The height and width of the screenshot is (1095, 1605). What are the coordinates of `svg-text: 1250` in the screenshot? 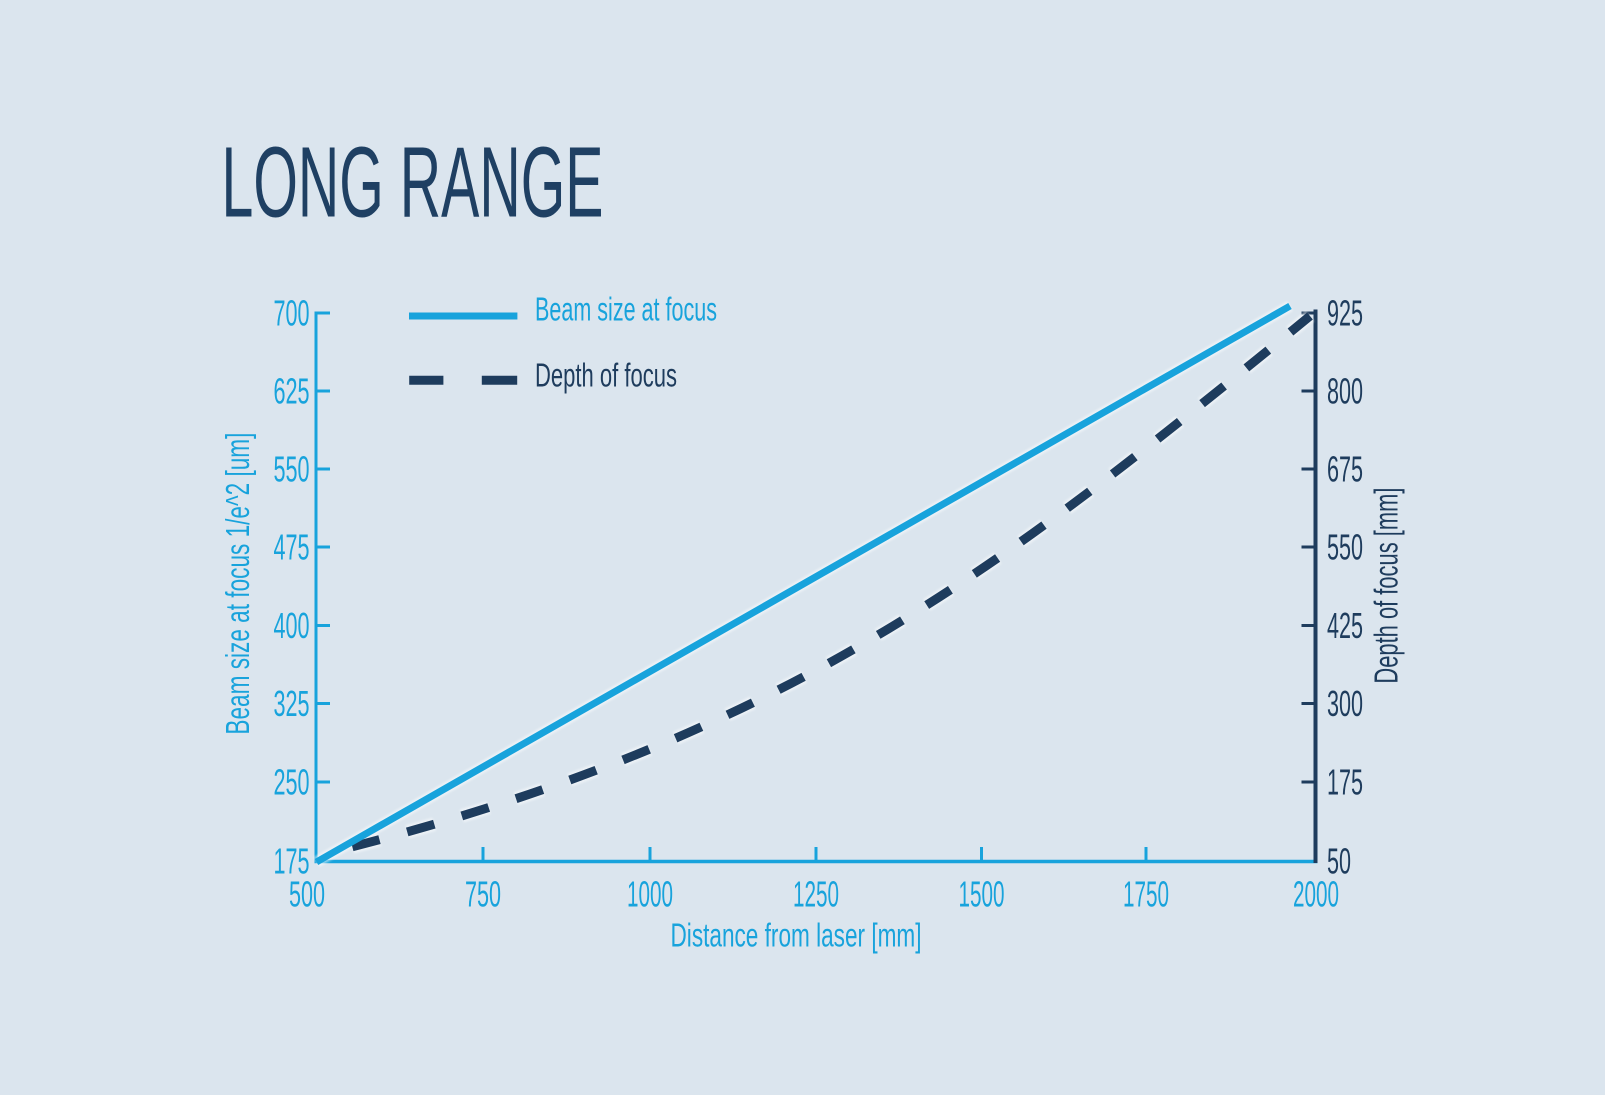 It's located at (816, 894).